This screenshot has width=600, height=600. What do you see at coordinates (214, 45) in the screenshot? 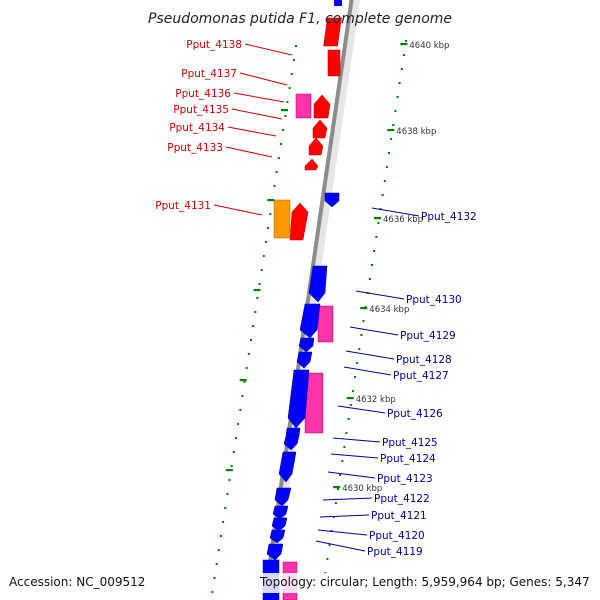
I see `gene-label-left: Pput_4138` at bounding box center [214, 45].